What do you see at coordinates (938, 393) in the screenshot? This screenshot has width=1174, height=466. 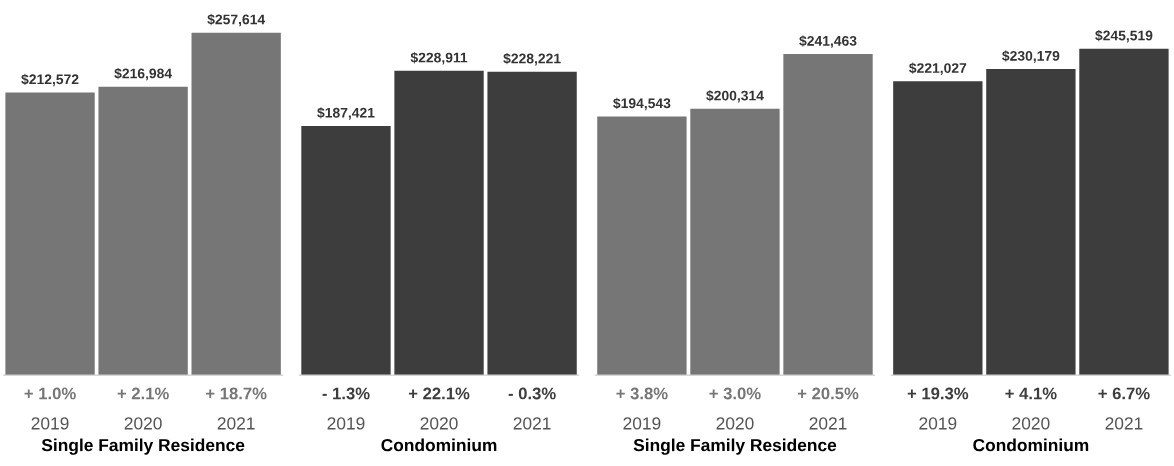 I see `text: + 19.3%` at bounding box center [938, 393].